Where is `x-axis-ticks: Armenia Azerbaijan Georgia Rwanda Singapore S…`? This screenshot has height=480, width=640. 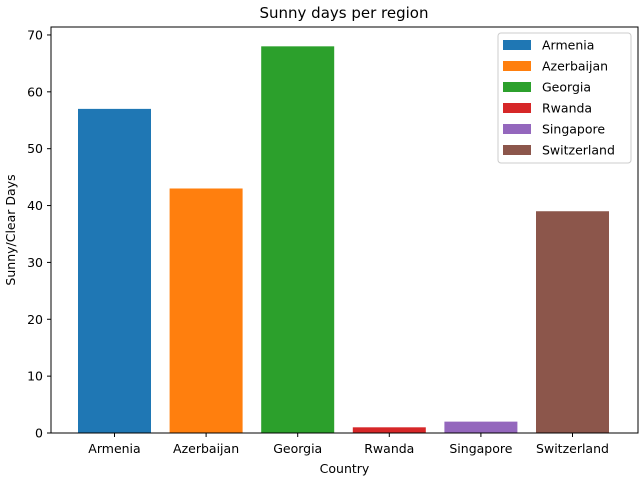
x-axis-ticks: Armenia Azerbaijan Georgia Rwanda Singapore S… is located at coordinates (348, 444).